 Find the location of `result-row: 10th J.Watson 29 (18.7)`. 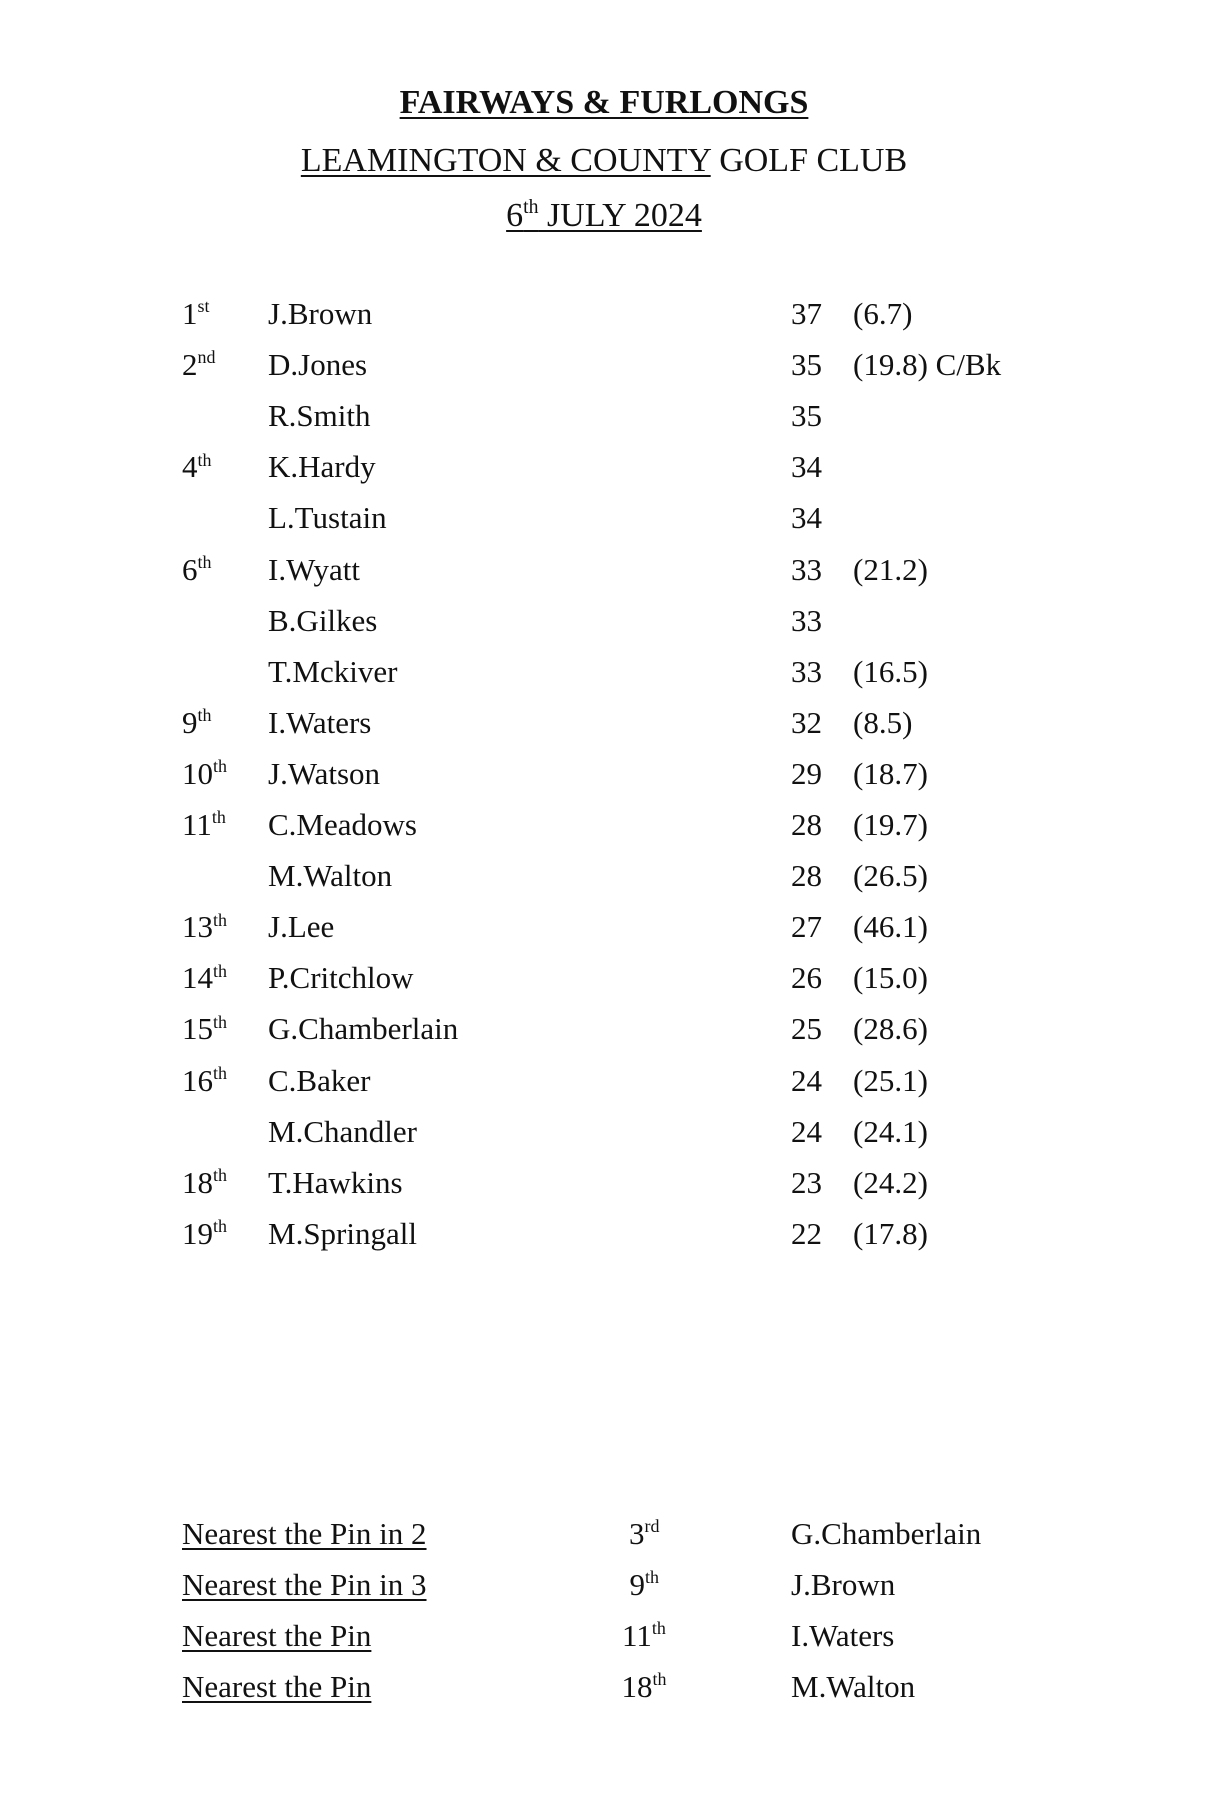

result-row: 10th J.Watson 29 (18.7) is located at coordinates (604, 774).